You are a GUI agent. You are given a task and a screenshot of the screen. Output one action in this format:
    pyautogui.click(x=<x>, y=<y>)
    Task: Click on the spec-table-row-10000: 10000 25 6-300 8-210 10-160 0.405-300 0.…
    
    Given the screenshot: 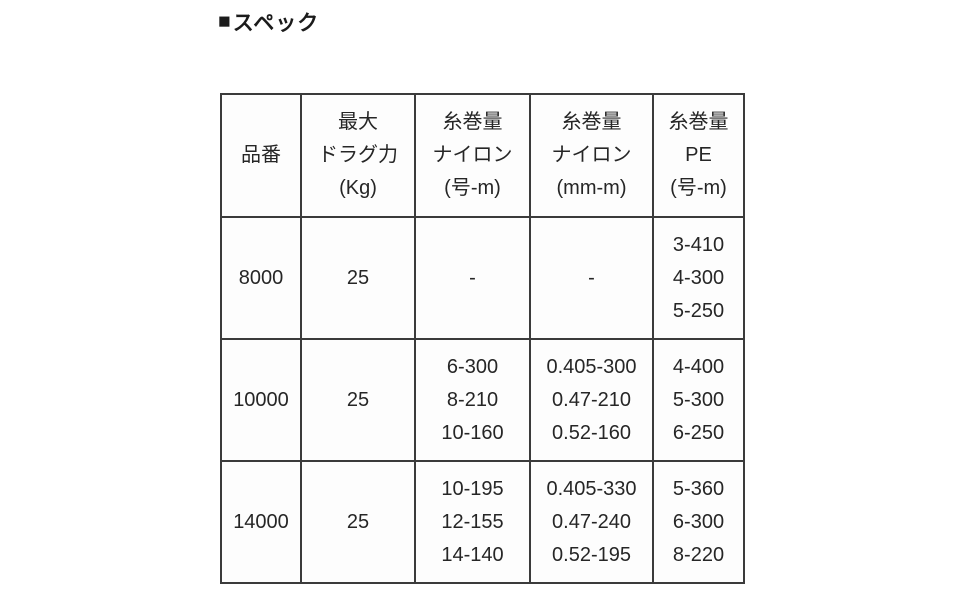 What is the action you would take?
    pyautogui.click(x=482, y=400)
    